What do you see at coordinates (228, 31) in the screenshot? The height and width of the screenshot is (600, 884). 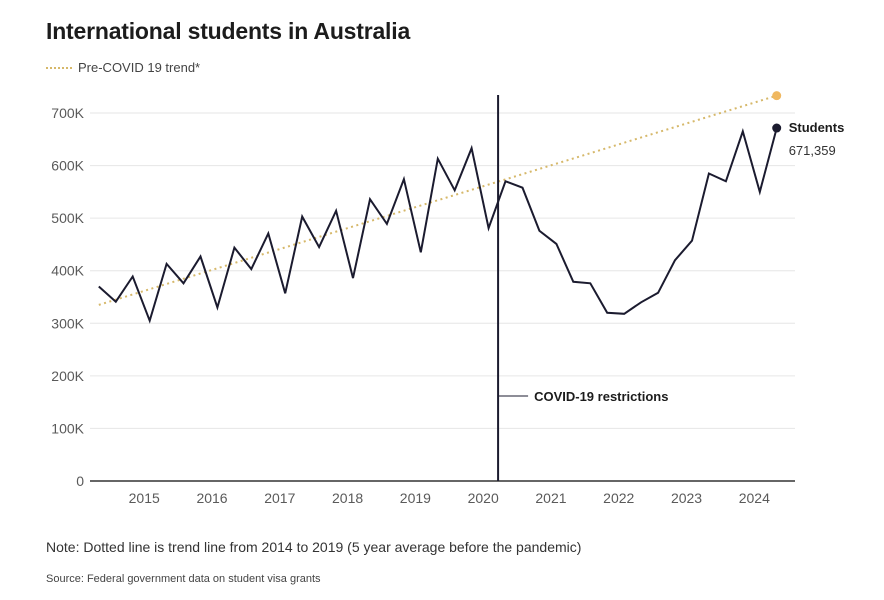 I see `chart-title: International students in Australia` at bounding box center [228, 31].